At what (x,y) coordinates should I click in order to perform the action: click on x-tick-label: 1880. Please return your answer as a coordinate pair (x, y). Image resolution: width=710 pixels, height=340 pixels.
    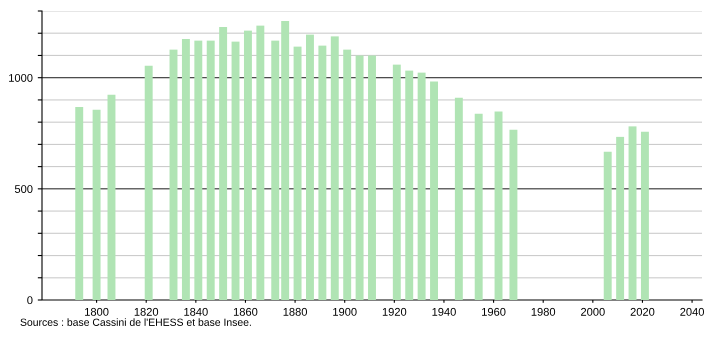
    Looking at the image, I should click on (296, 312).